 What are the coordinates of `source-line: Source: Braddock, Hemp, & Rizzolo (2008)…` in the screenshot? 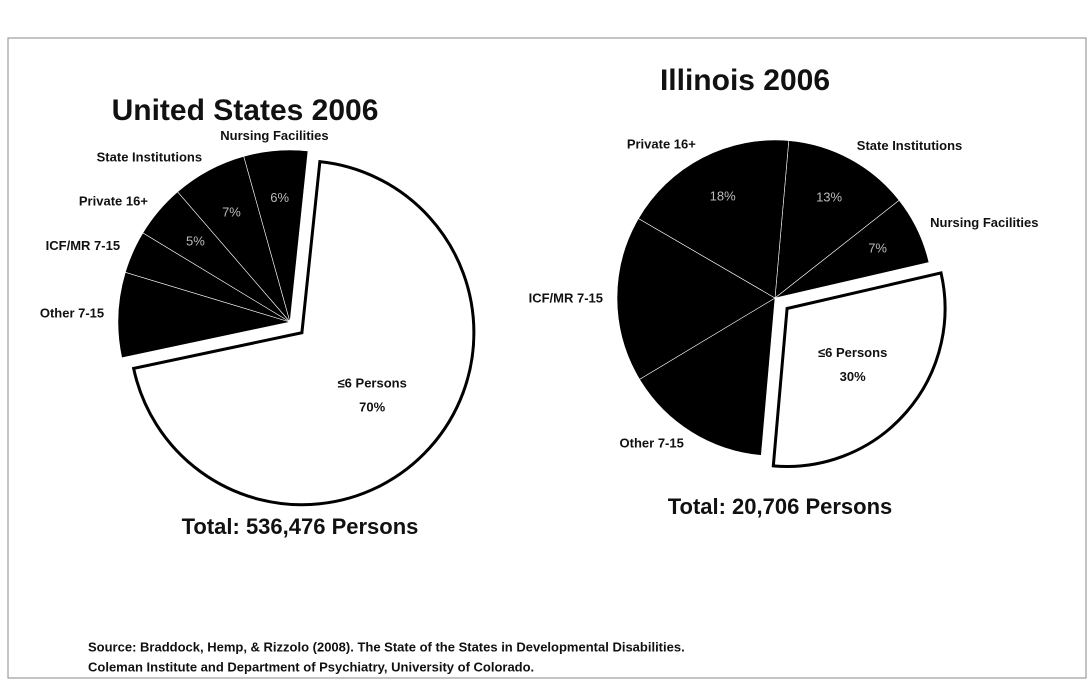 It's located at (386, 646).